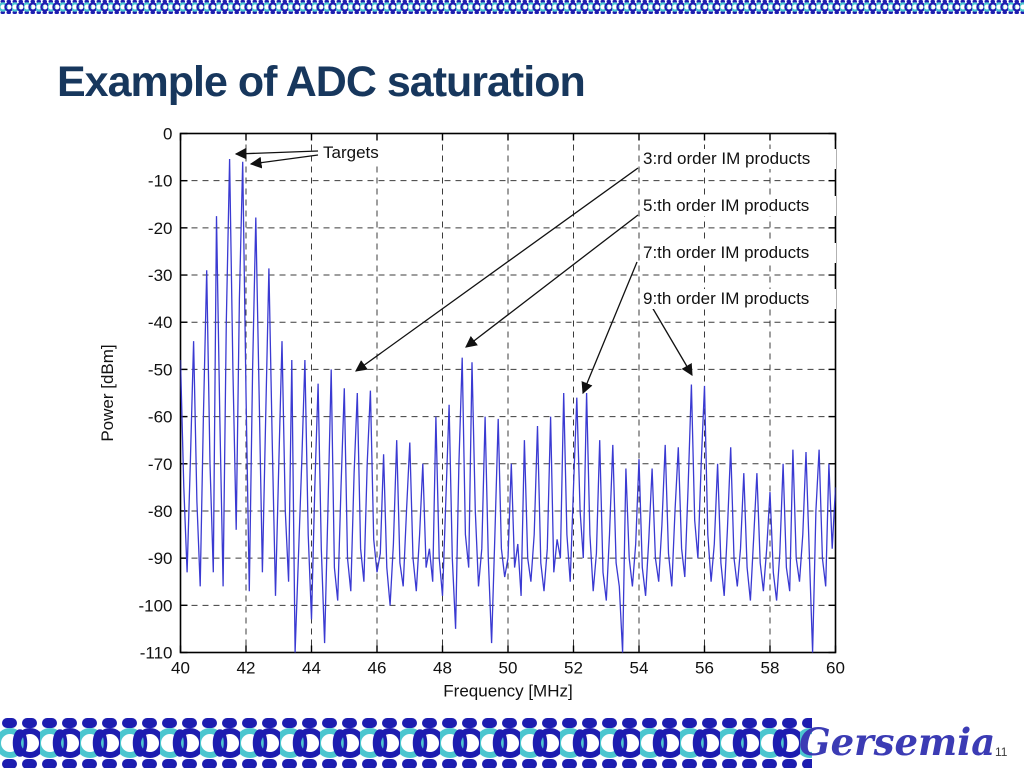 Image resolution: width=1024 pixels, height=768 pixels. Describe the element at coordinates (507, 691) in the screenshot. I see `x-axis-label: Frequency [MHz]` at that location.